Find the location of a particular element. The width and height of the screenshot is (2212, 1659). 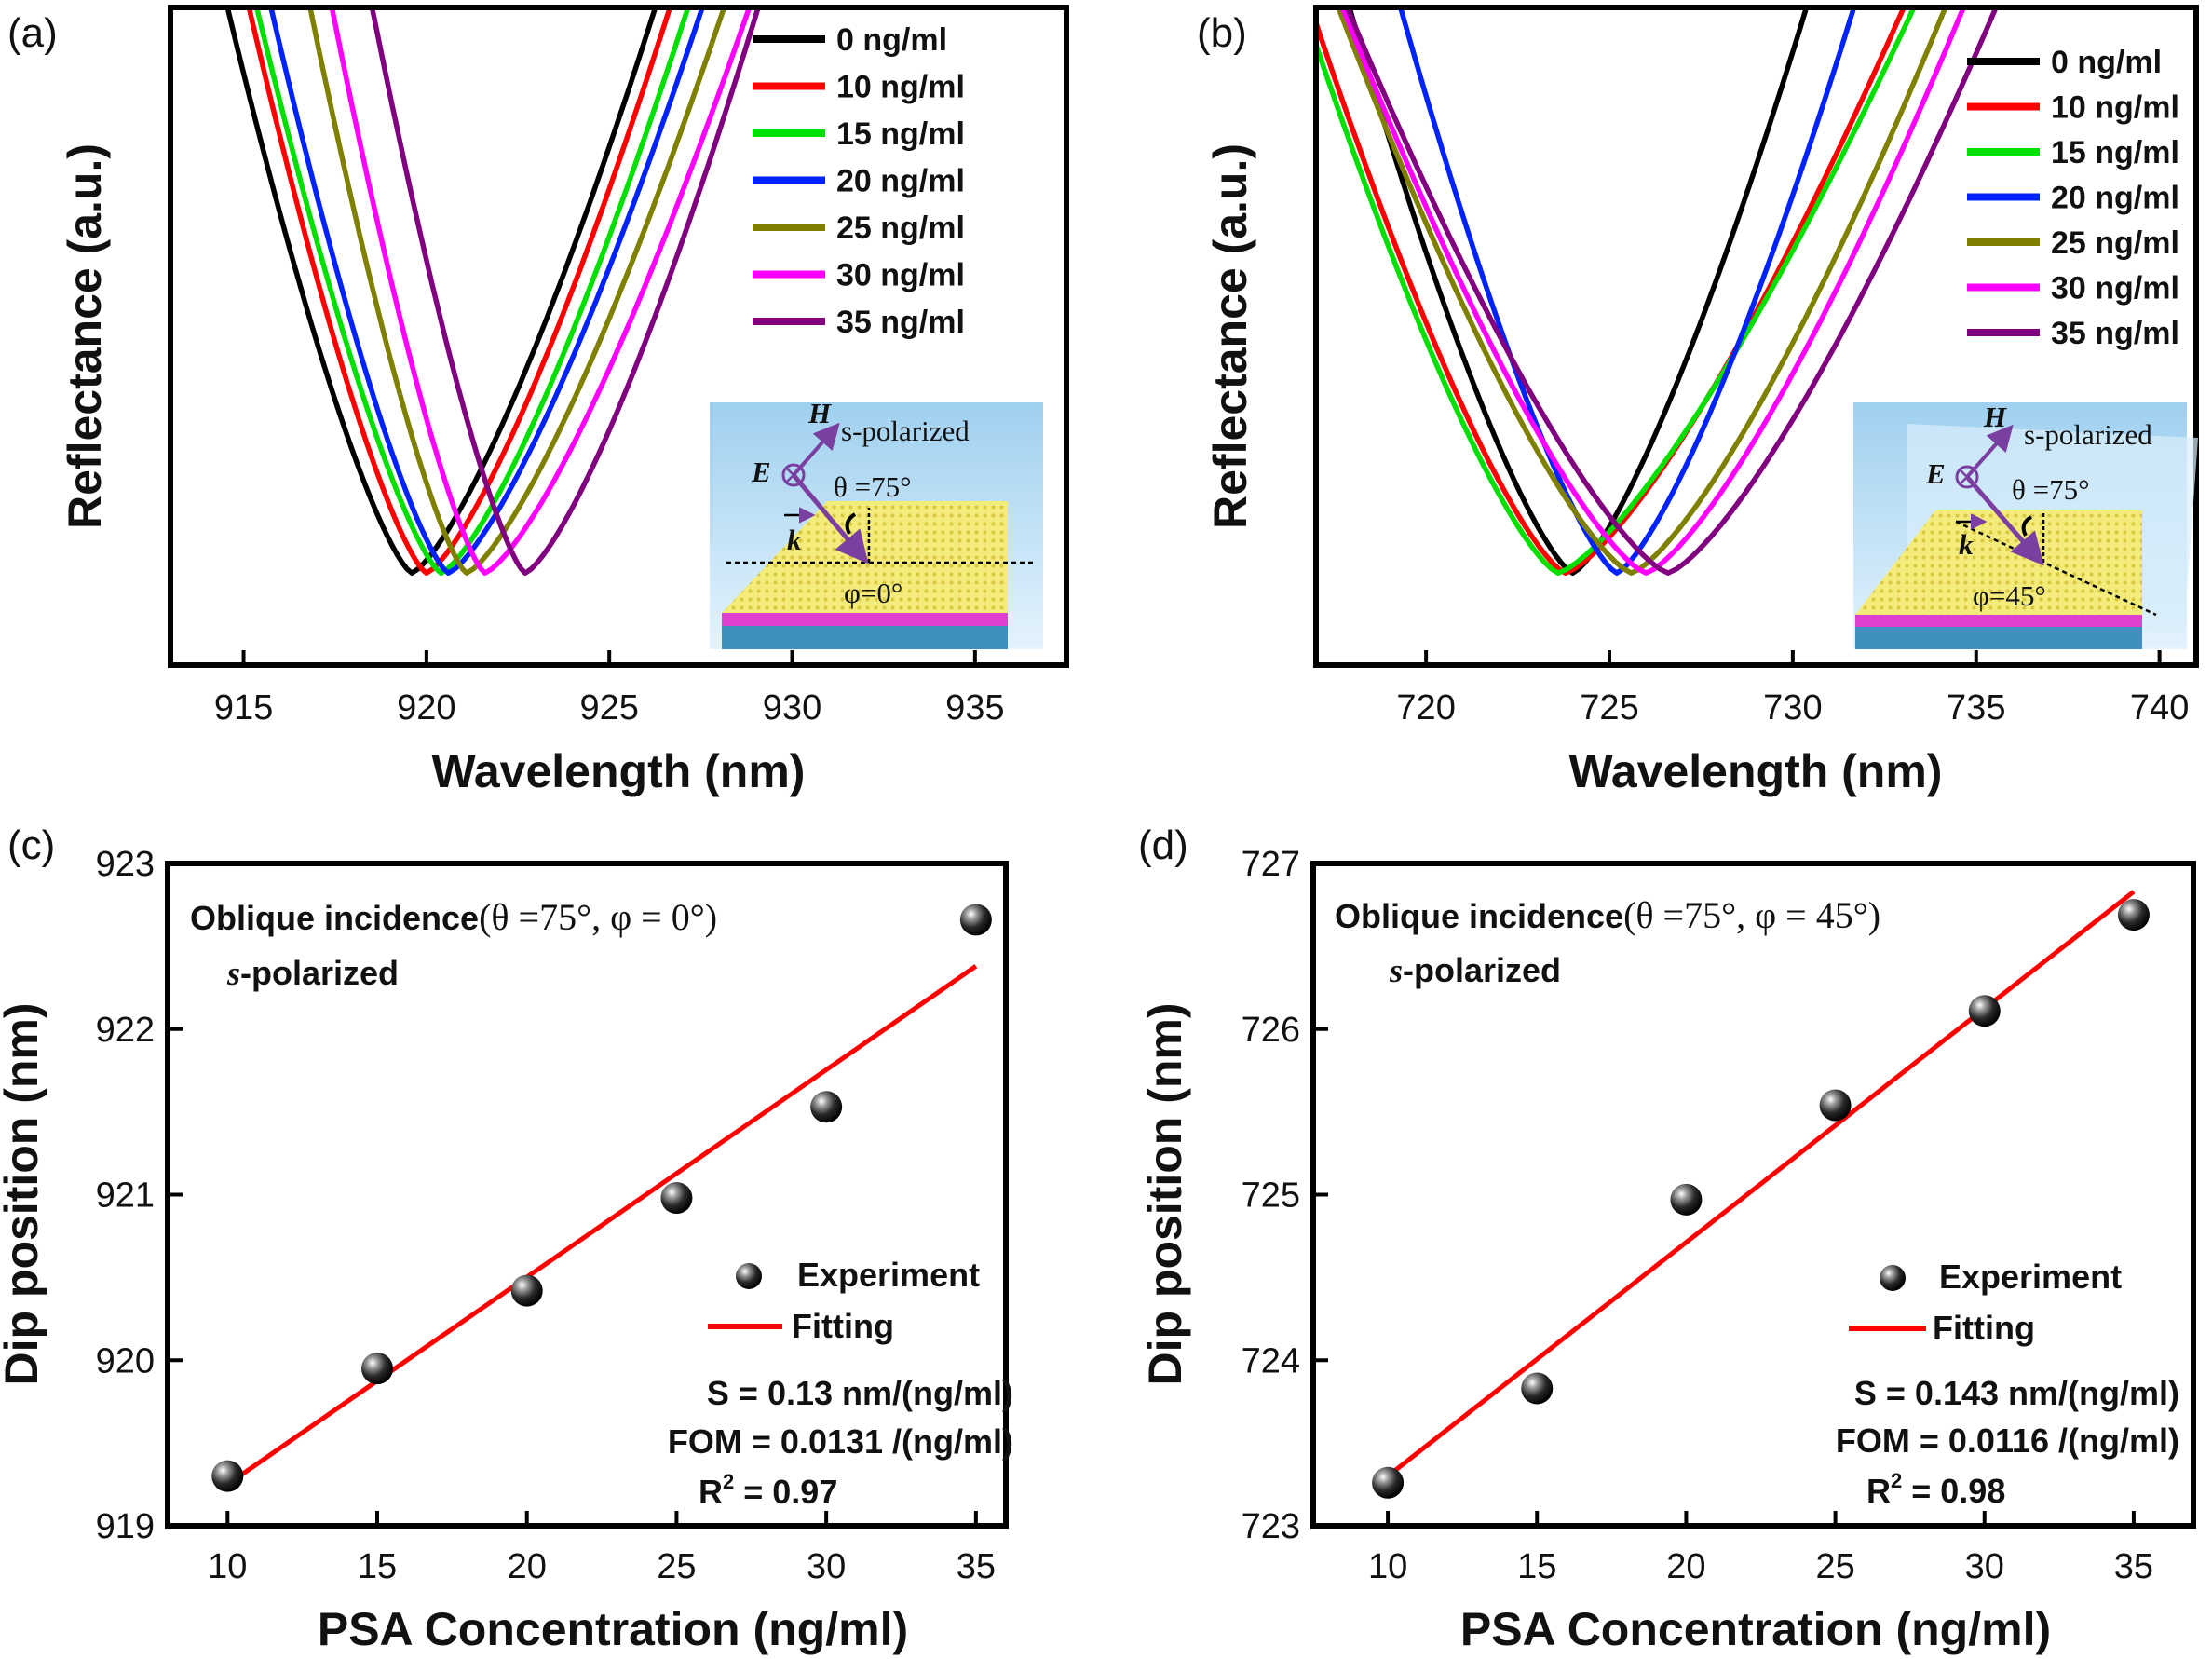

annotation-r2-c: R2 = 0.97 is located at coordinates (768, 1491).